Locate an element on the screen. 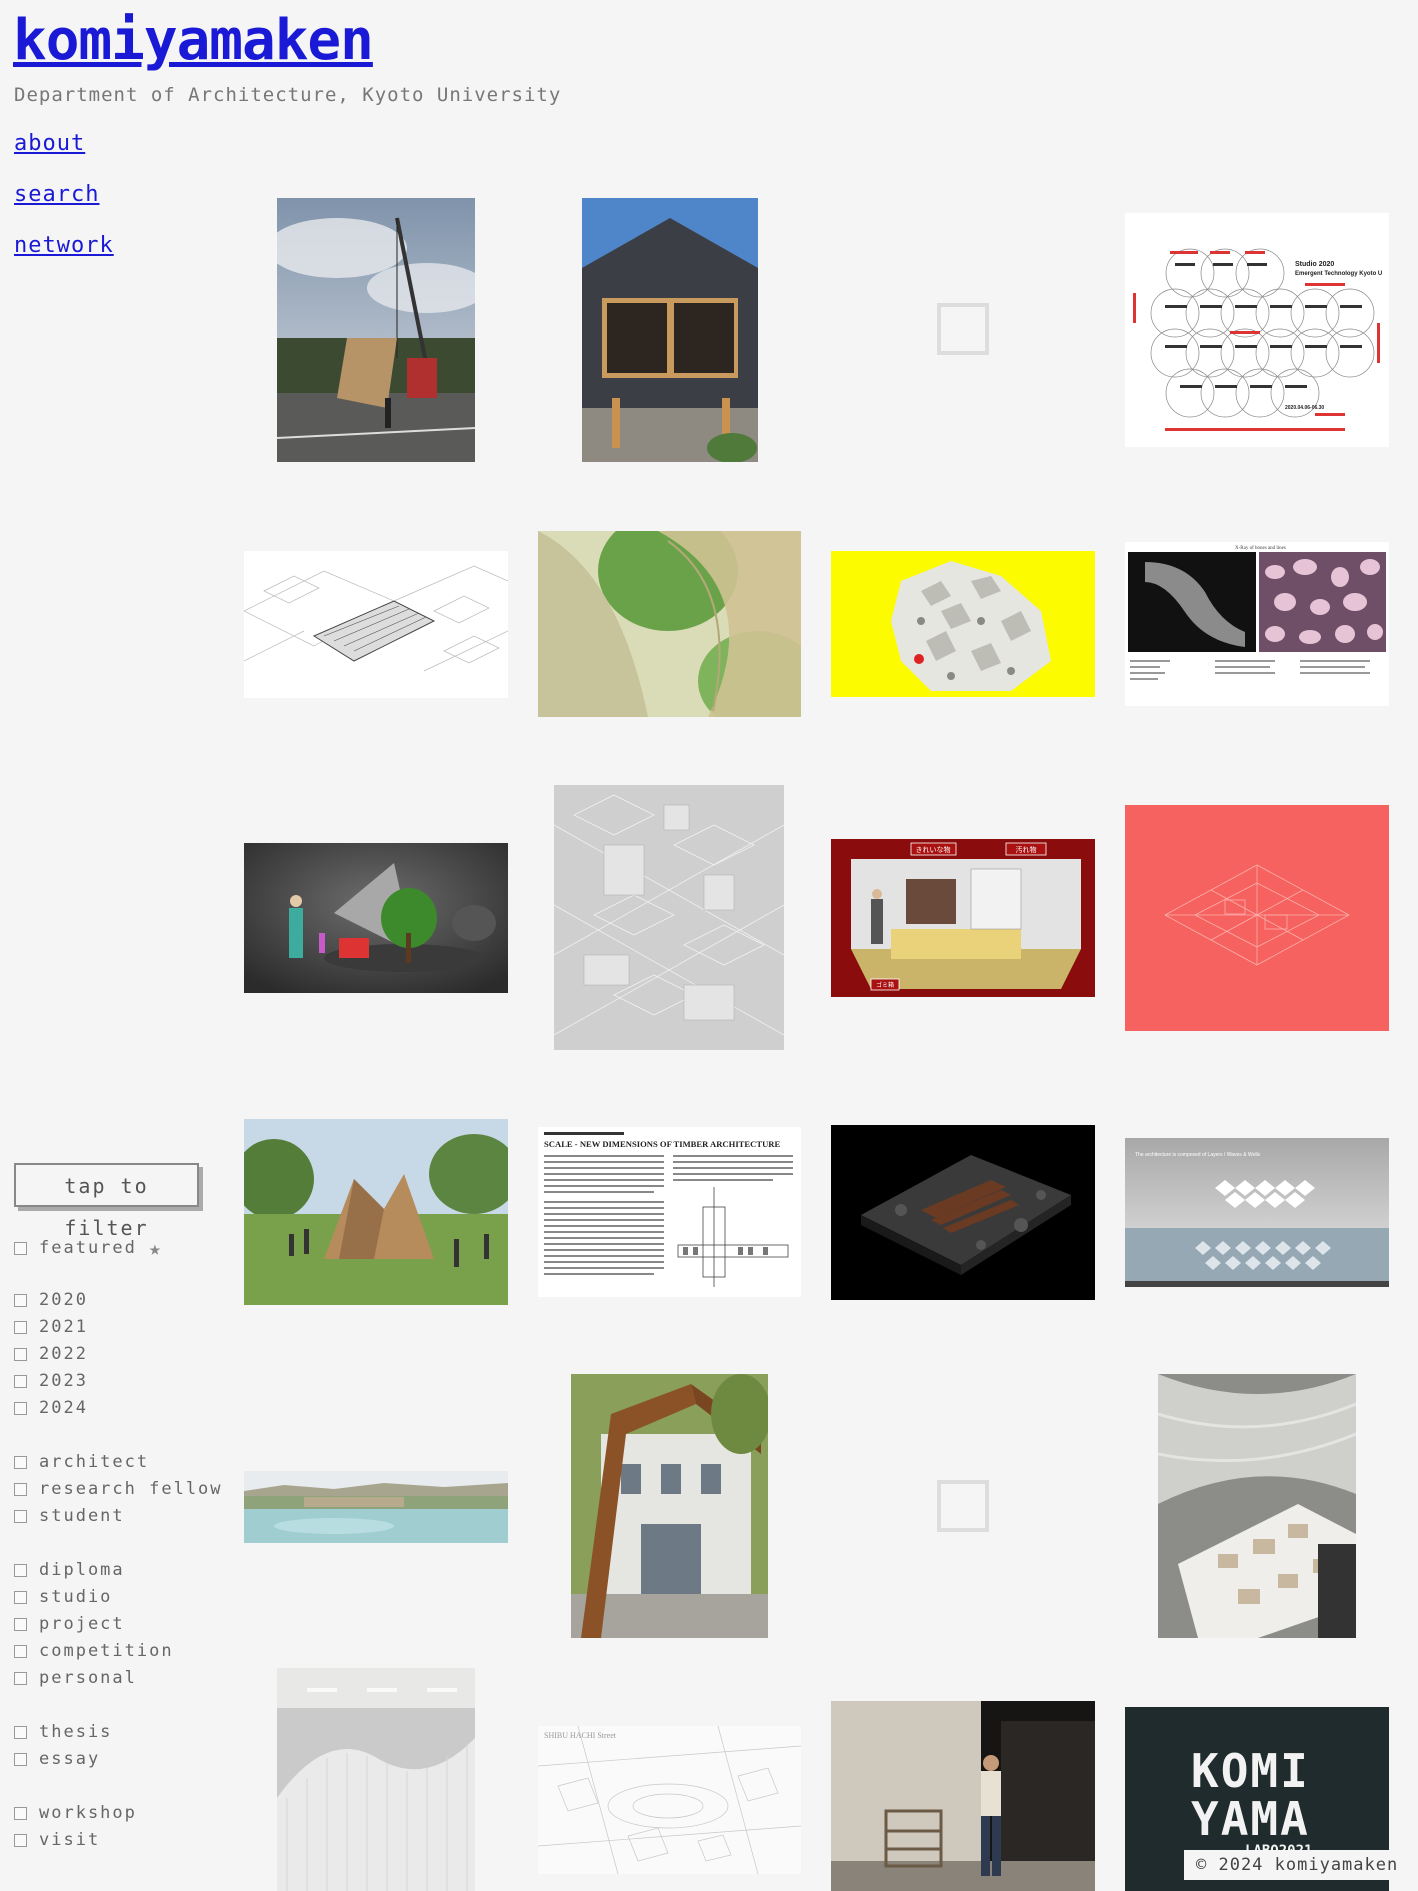 The image size is (1418, 1891). filter-label: 2023 is located at coordinates (63, 1381).